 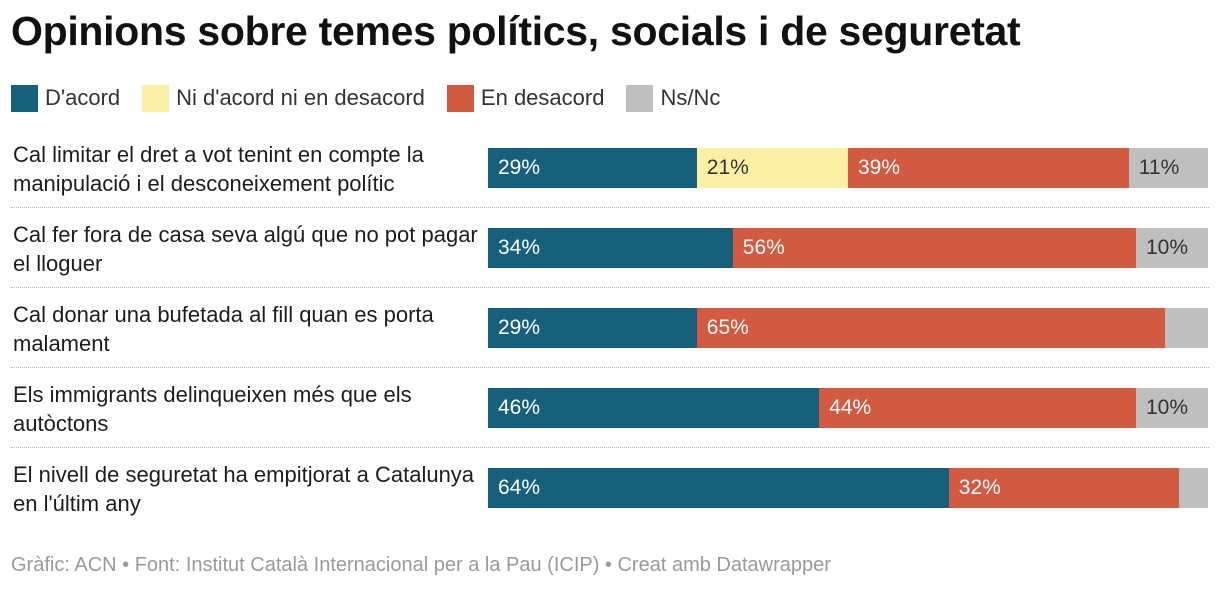 What do you see at coordinates (640, 98) in the screenshot?
I see `legend-swatch-nsnc` at bounding box center [640, 98].